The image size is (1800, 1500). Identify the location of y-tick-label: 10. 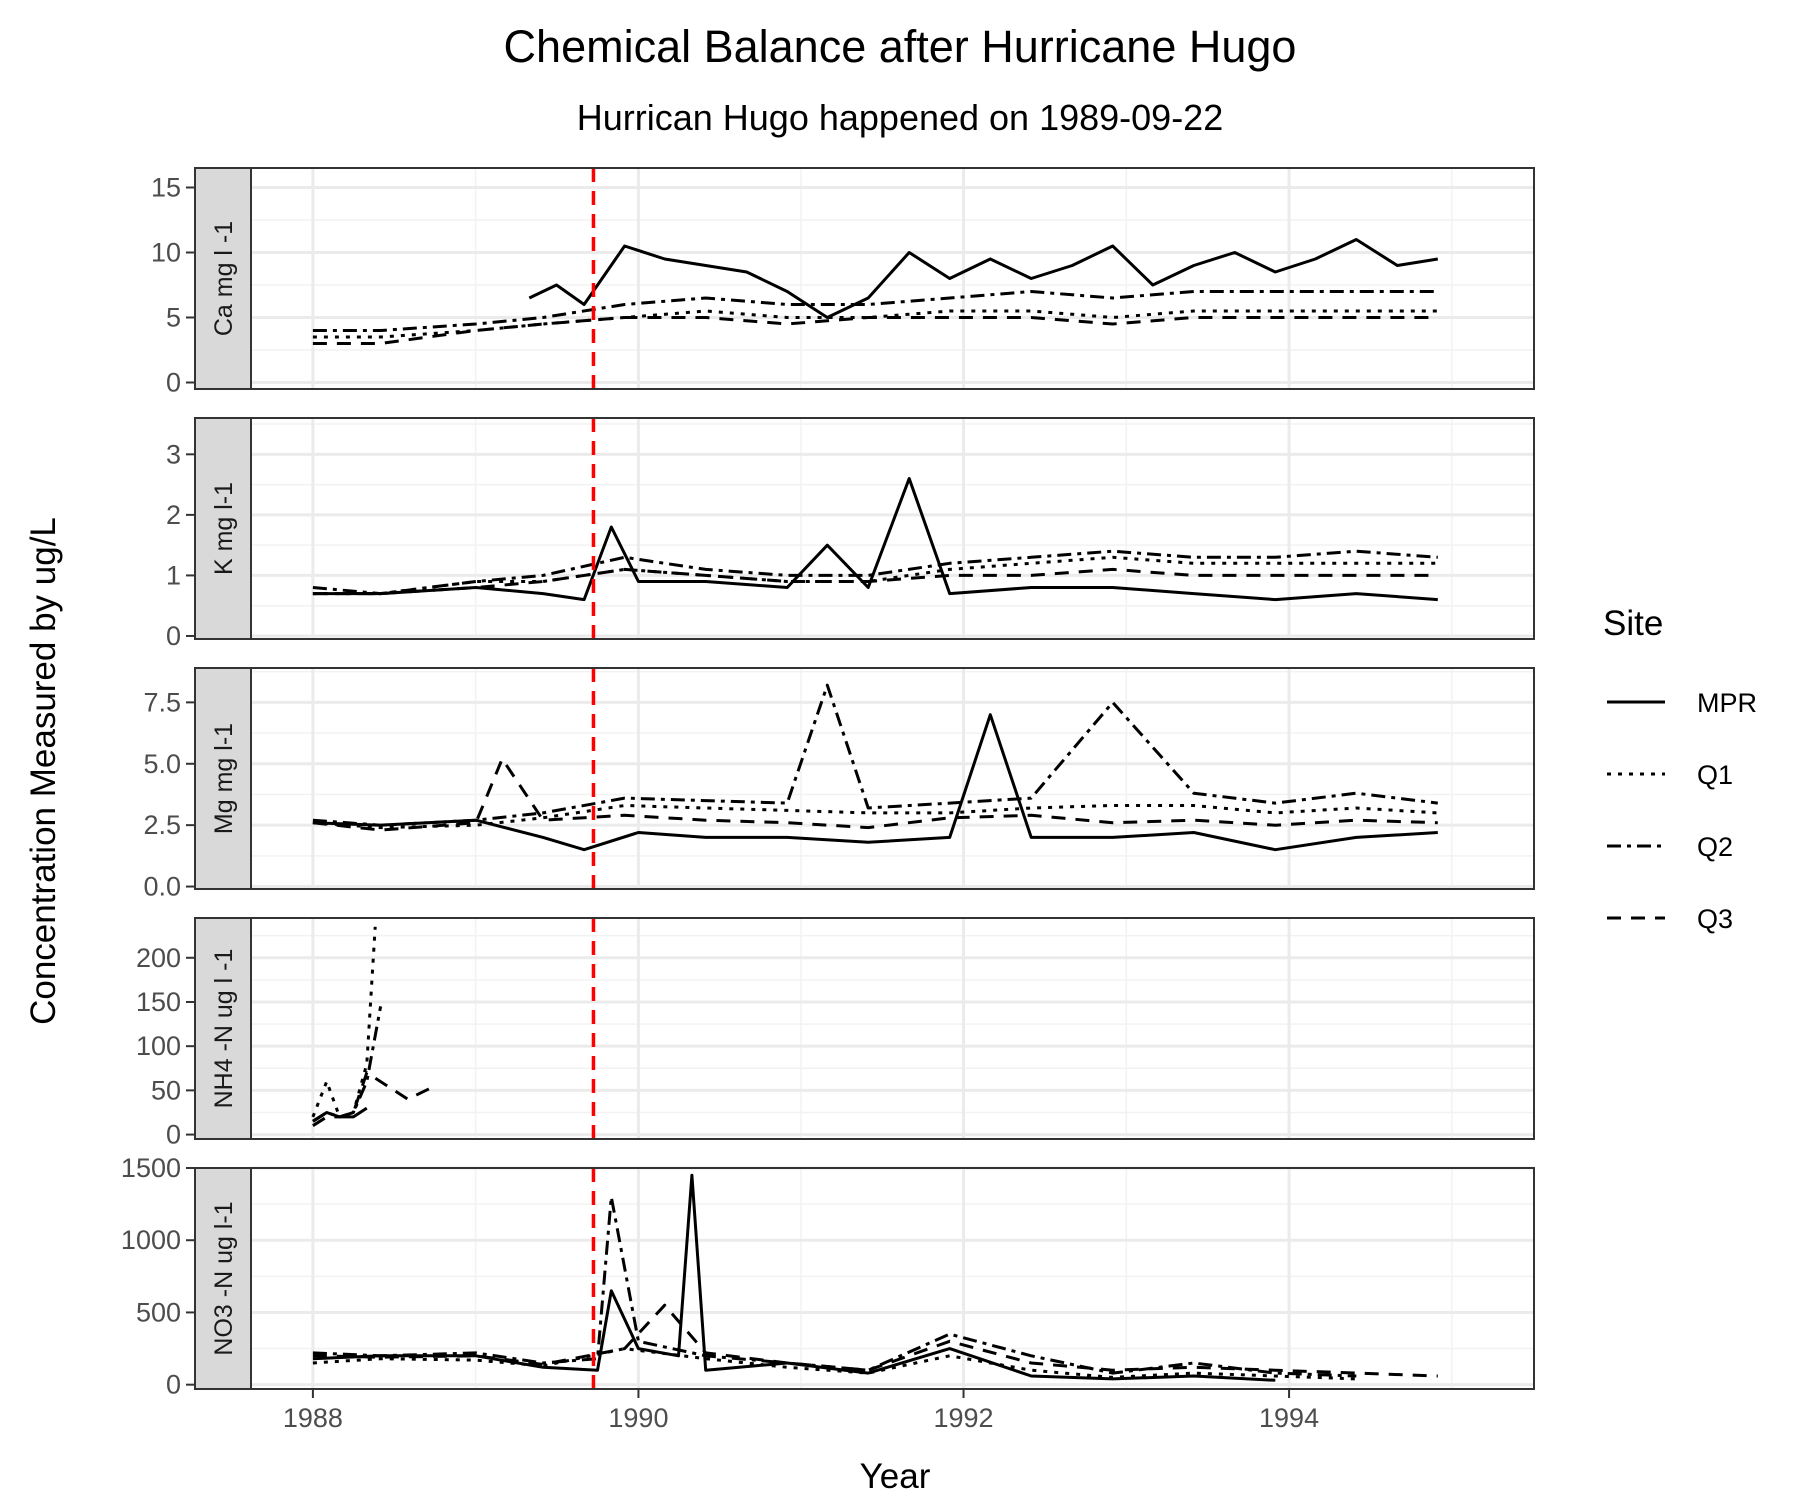
(166, 253).